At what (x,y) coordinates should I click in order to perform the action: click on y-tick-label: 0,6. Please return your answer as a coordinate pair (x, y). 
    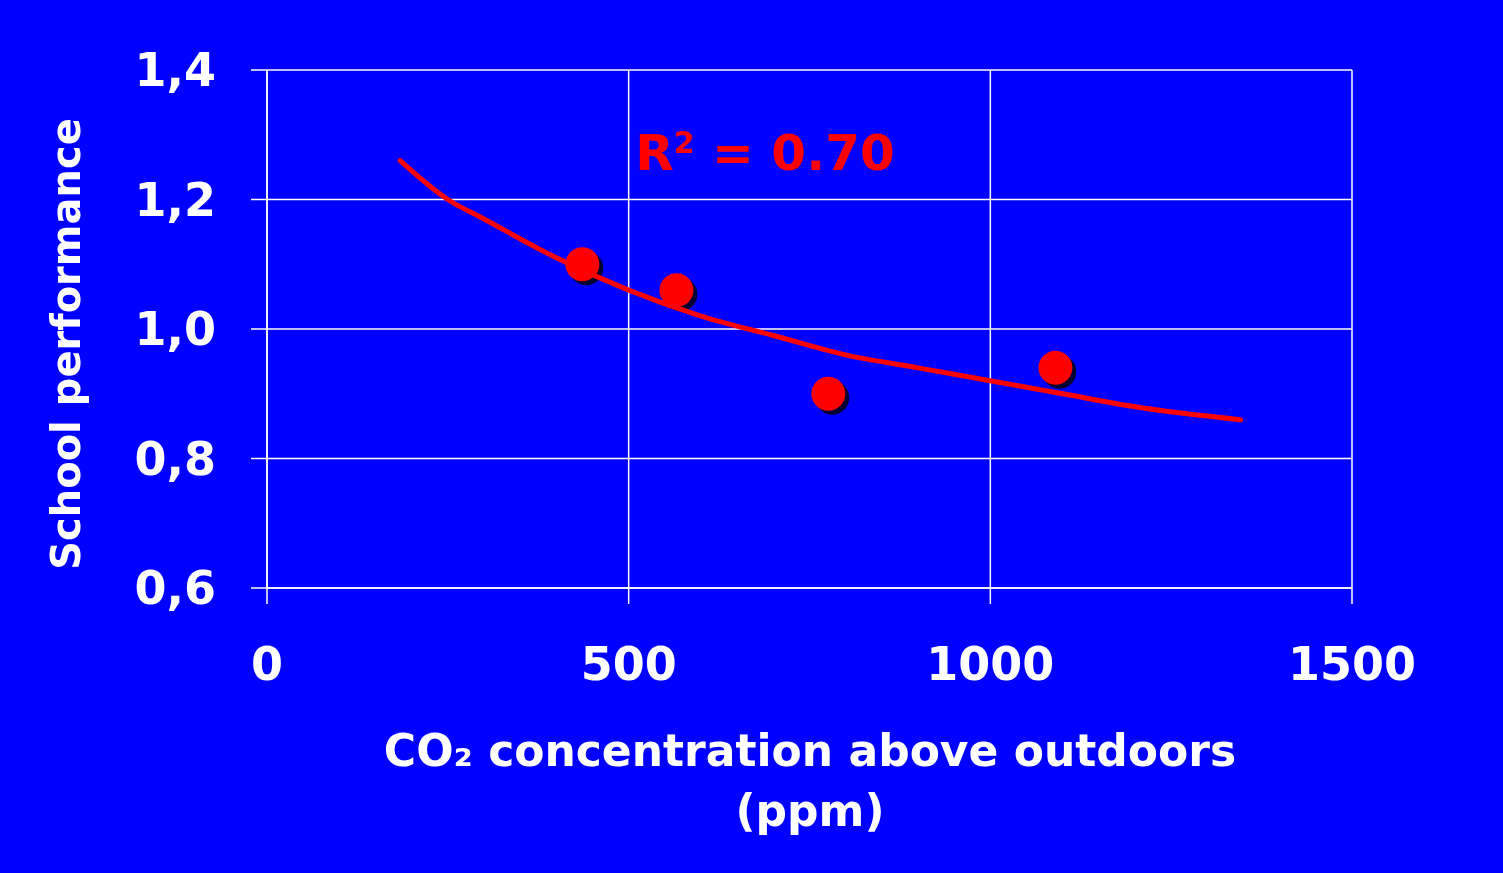
    Looking at the image, I should click on (175, 588).